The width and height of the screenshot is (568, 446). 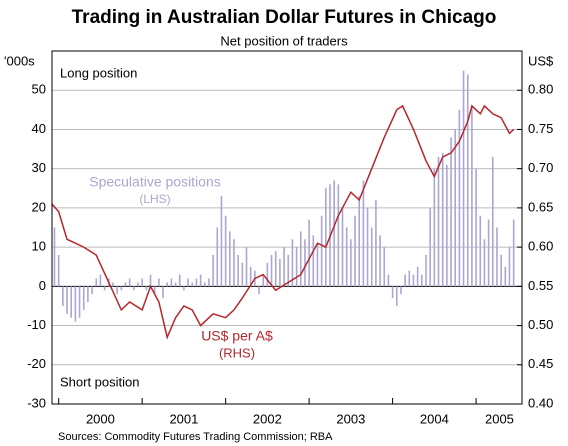 What do you see at coordinates (39, 89) in the screenshot?
I see `y-tick-label: 50` at bounding box center [39, 89].